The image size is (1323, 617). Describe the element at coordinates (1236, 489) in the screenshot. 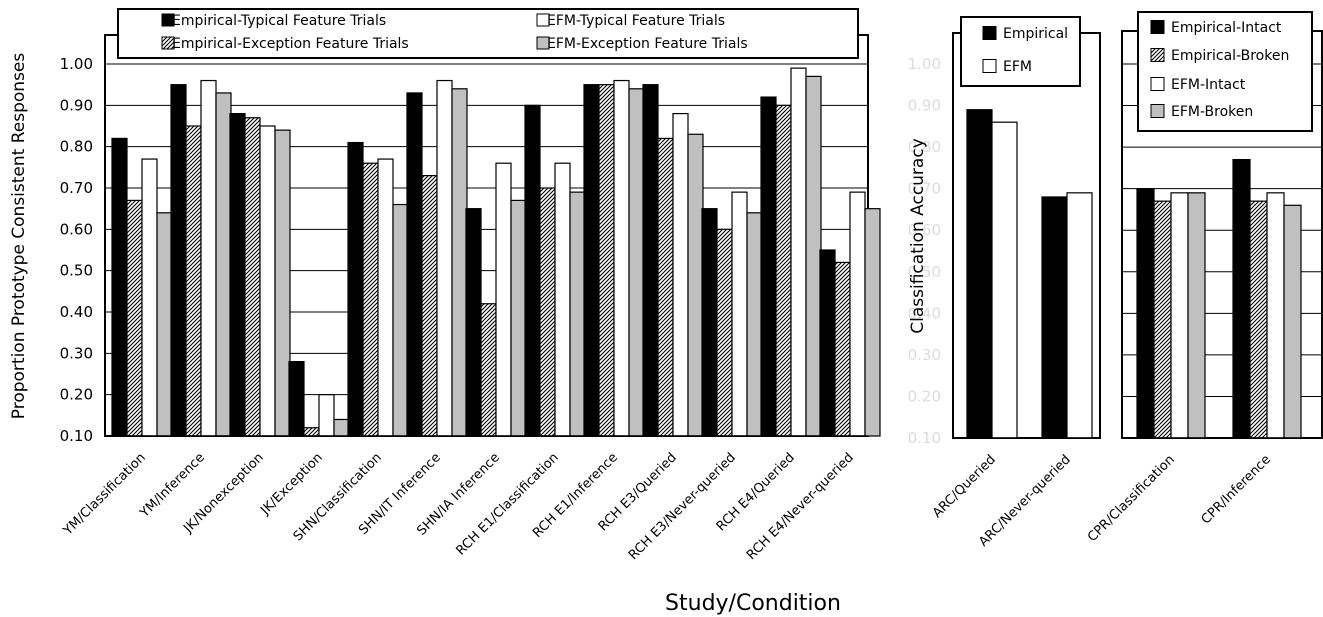

I see `category-label: CPR/Inference` at that location.